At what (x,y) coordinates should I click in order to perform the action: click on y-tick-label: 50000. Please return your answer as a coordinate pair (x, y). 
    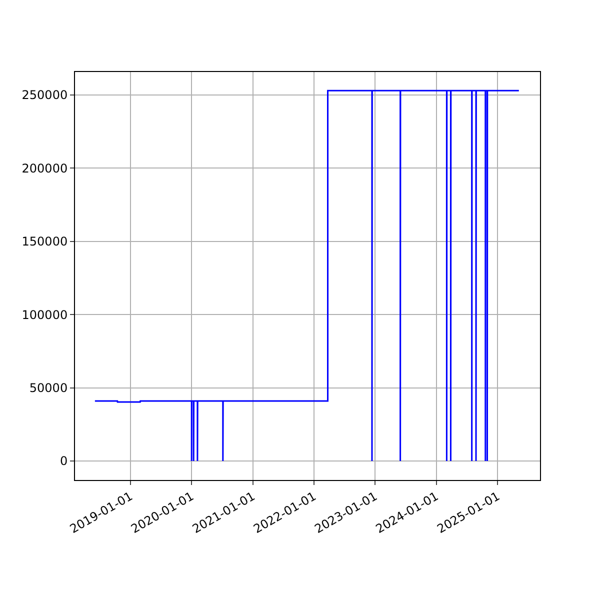
    Looking at the image, I should click on (48, 387).